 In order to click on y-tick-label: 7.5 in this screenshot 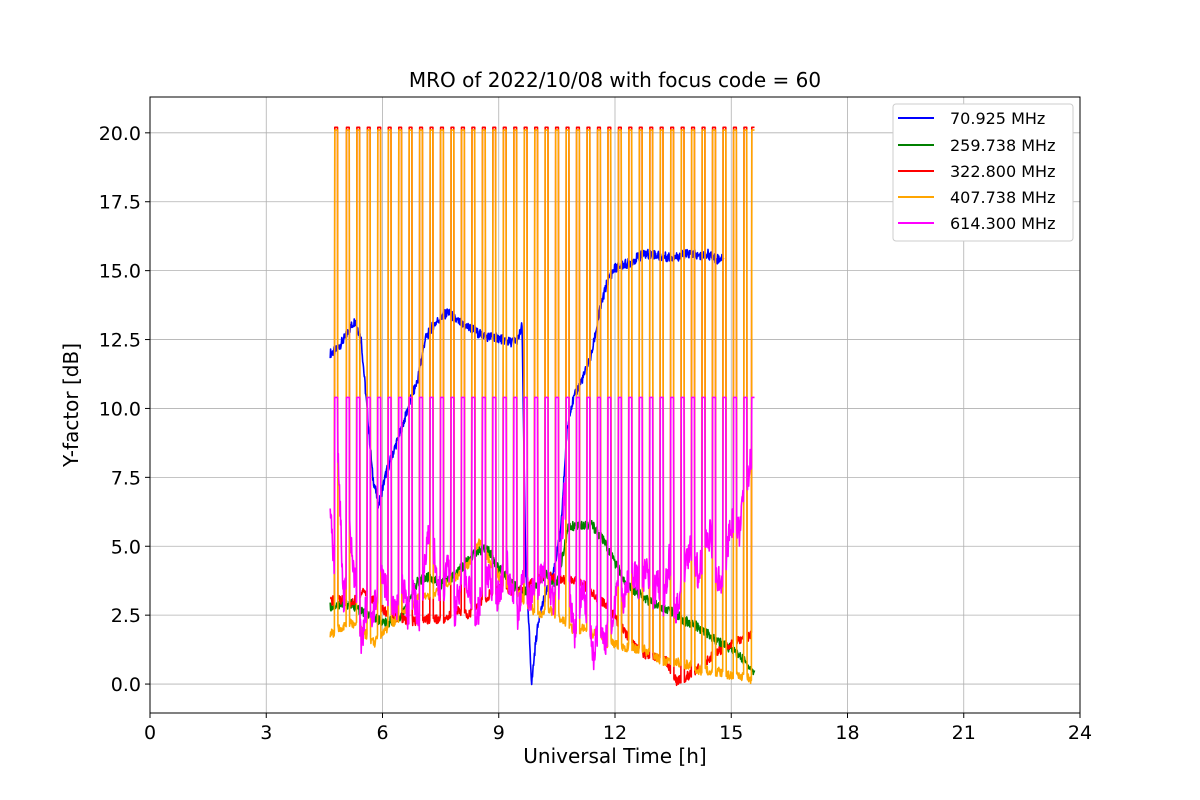, I will do `click(126, 478)`.